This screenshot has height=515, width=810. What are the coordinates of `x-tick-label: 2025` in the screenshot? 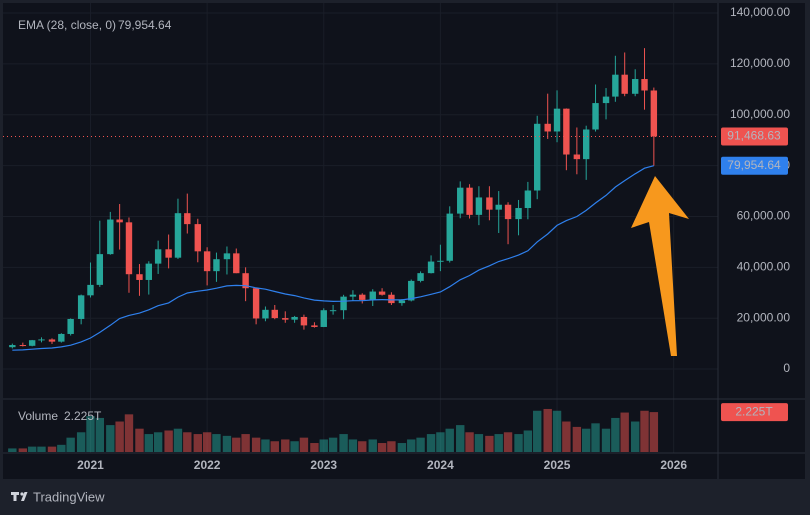 It's located at (557, 465).